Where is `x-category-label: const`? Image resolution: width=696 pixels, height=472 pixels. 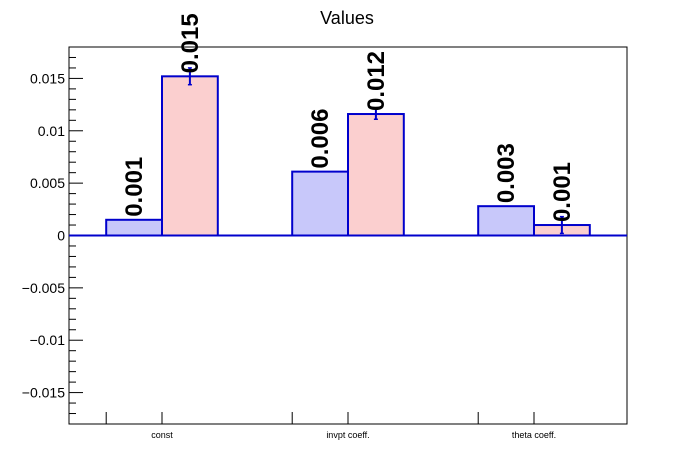 x-category-label: const is located at coordinates (162, 435).